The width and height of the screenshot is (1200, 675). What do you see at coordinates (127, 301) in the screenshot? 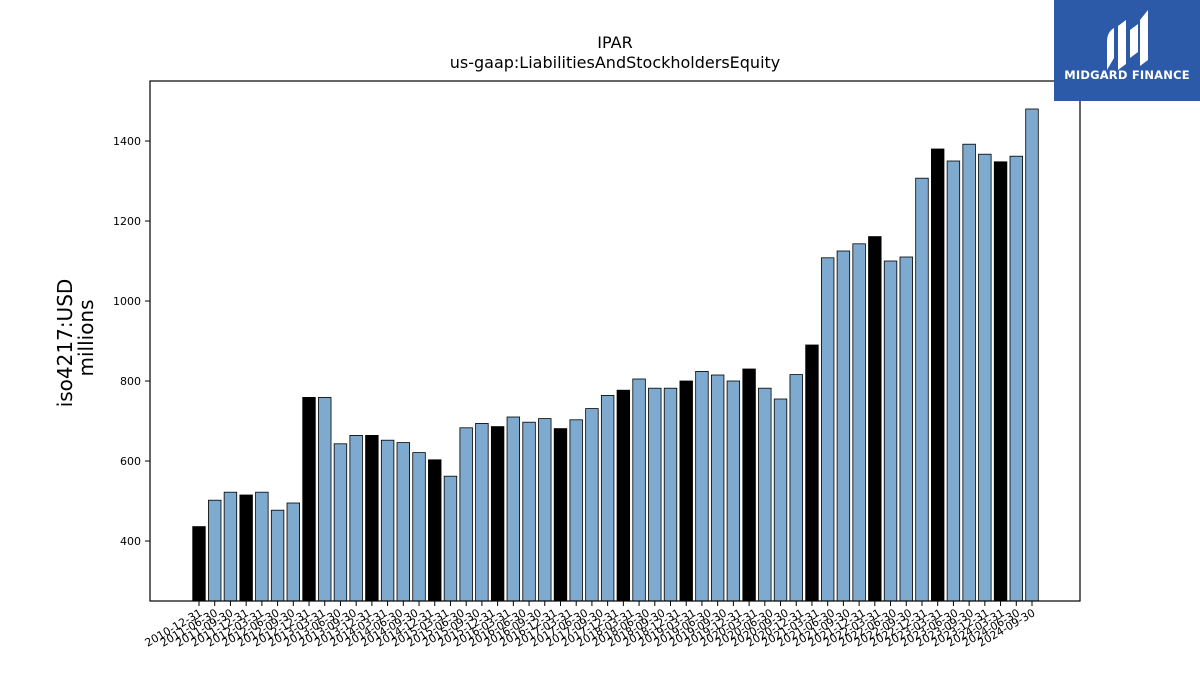
I see `y-tick-label: 1000` at bounding box center [127, 301].